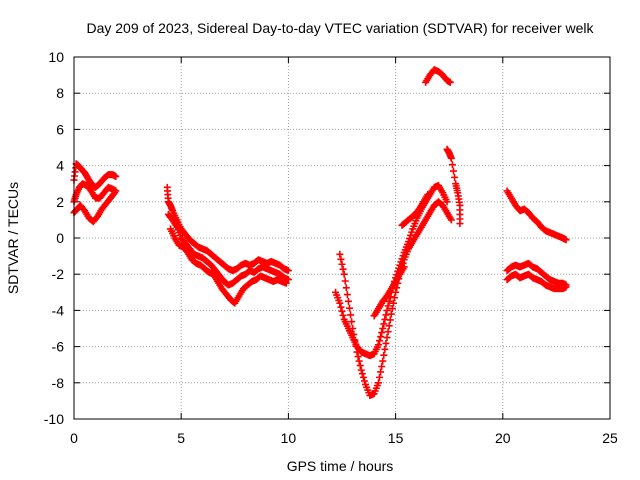 The height and width of the screenshot is (480, 640). Describe the element at coordinates (54, 419) in the screenshot. I see `y-tick-label: -10` at that location.